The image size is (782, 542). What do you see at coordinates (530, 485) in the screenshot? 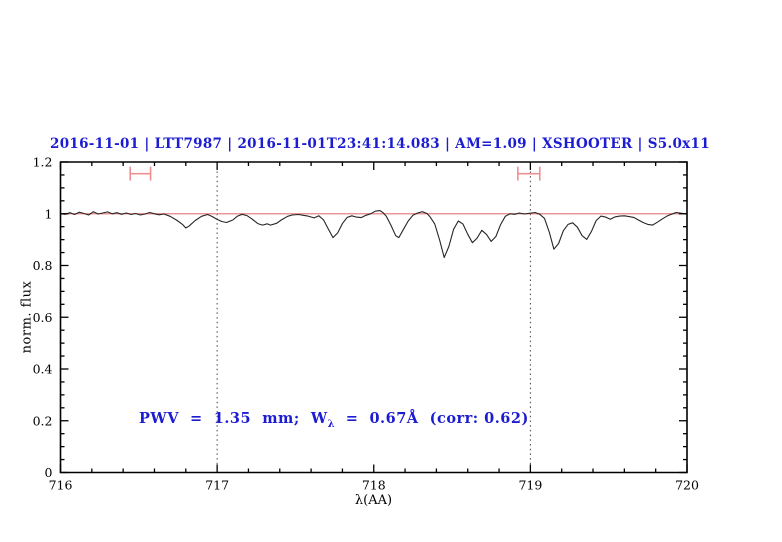
I see `x-tick-label: 719` at bounding box center [530, 485].